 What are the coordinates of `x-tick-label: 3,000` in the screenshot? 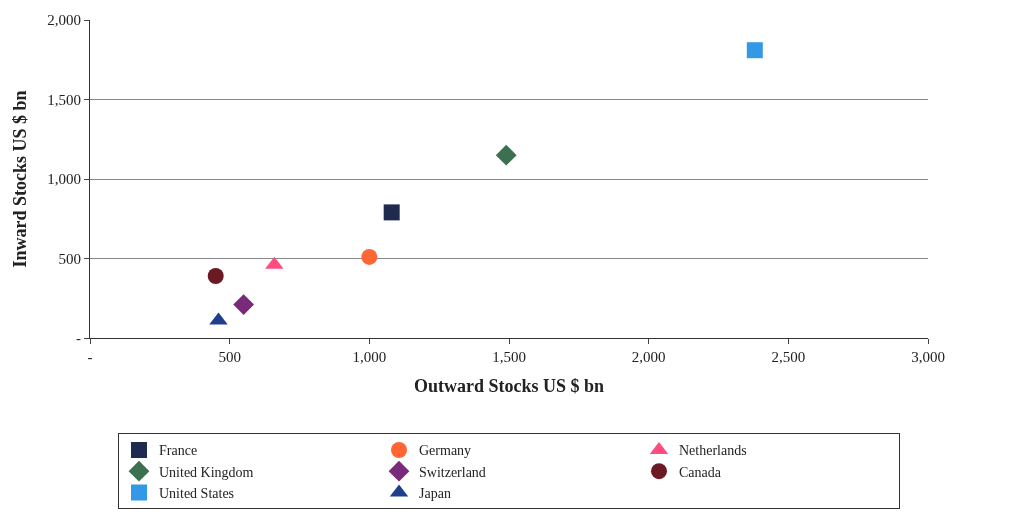 It's located at (928, 357).